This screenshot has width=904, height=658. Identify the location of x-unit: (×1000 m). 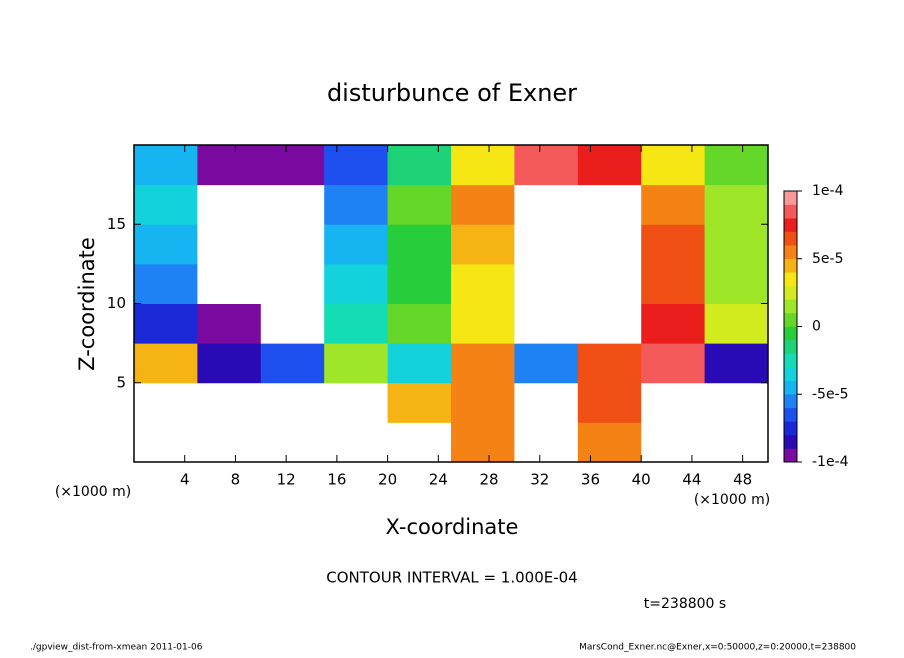
(732, 500).